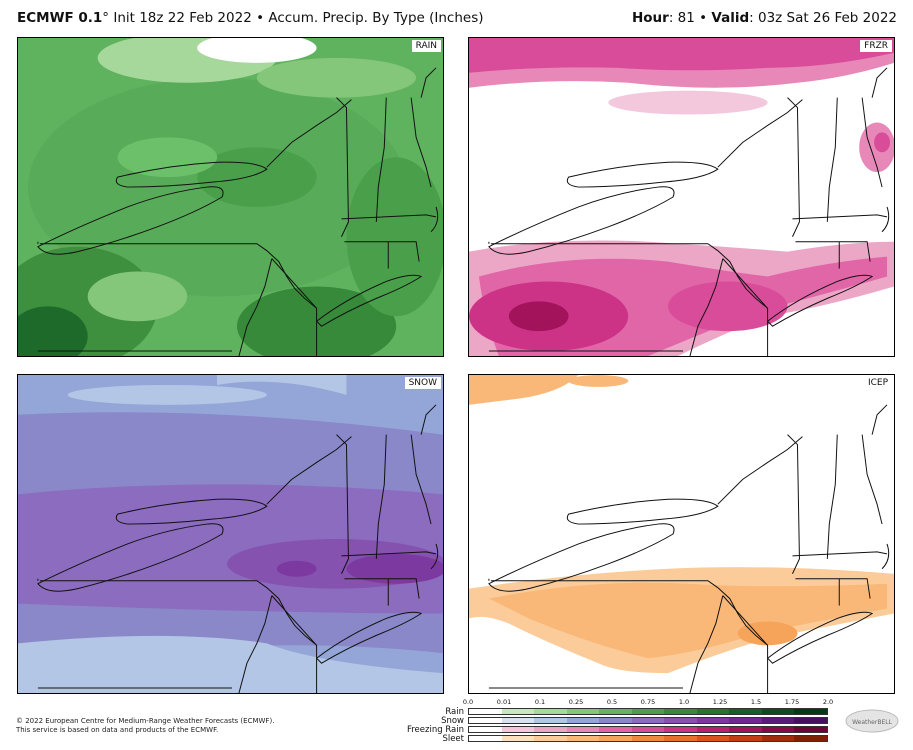  What do you see at coordinates (650, 18) in the screenshot?
I see `hour-label: Hour` at bounding box center [650, 18].